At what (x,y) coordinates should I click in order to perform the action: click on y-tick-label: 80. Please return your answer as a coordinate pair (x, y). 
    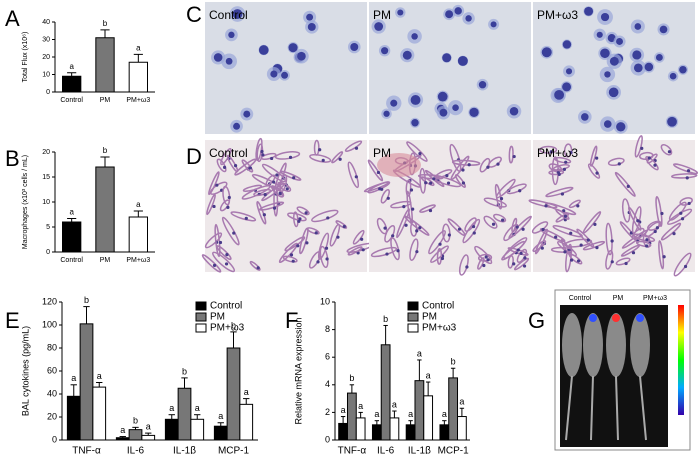
    Looking at the image, I should click on (52, 347).